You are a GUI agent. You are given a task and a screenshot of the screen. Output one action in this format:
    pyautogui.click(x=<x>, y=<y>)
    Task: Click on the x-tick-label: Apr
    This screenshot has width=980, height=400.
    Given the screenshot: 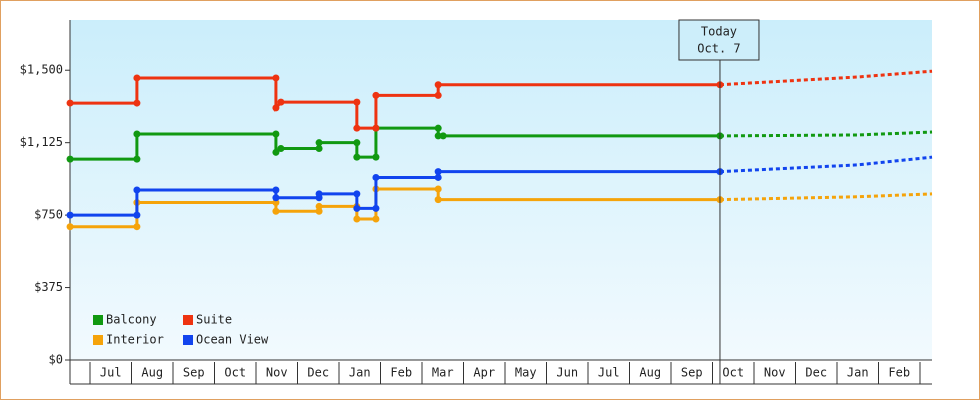 What is the action you would take?
    pyautogui.click(x=484, y=373)
    